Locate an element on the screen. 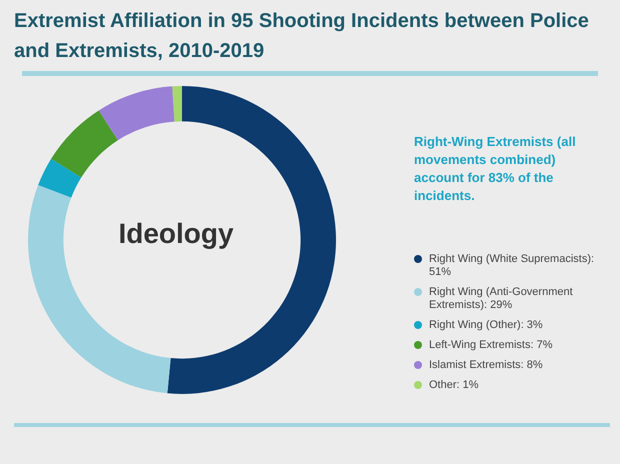  legend-label: Left-Wing Extremists: 7% is located at coordinates (490, 345).